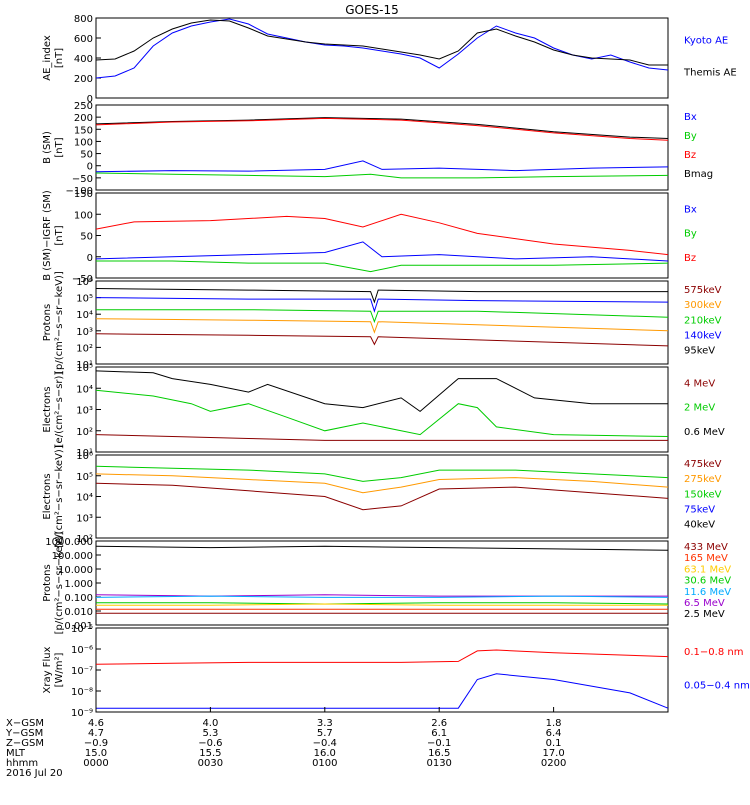 Image resolution: width=750 pixels, height=805 pixels. I want to click on x-tick-label: 15.0, so click(96, 753).